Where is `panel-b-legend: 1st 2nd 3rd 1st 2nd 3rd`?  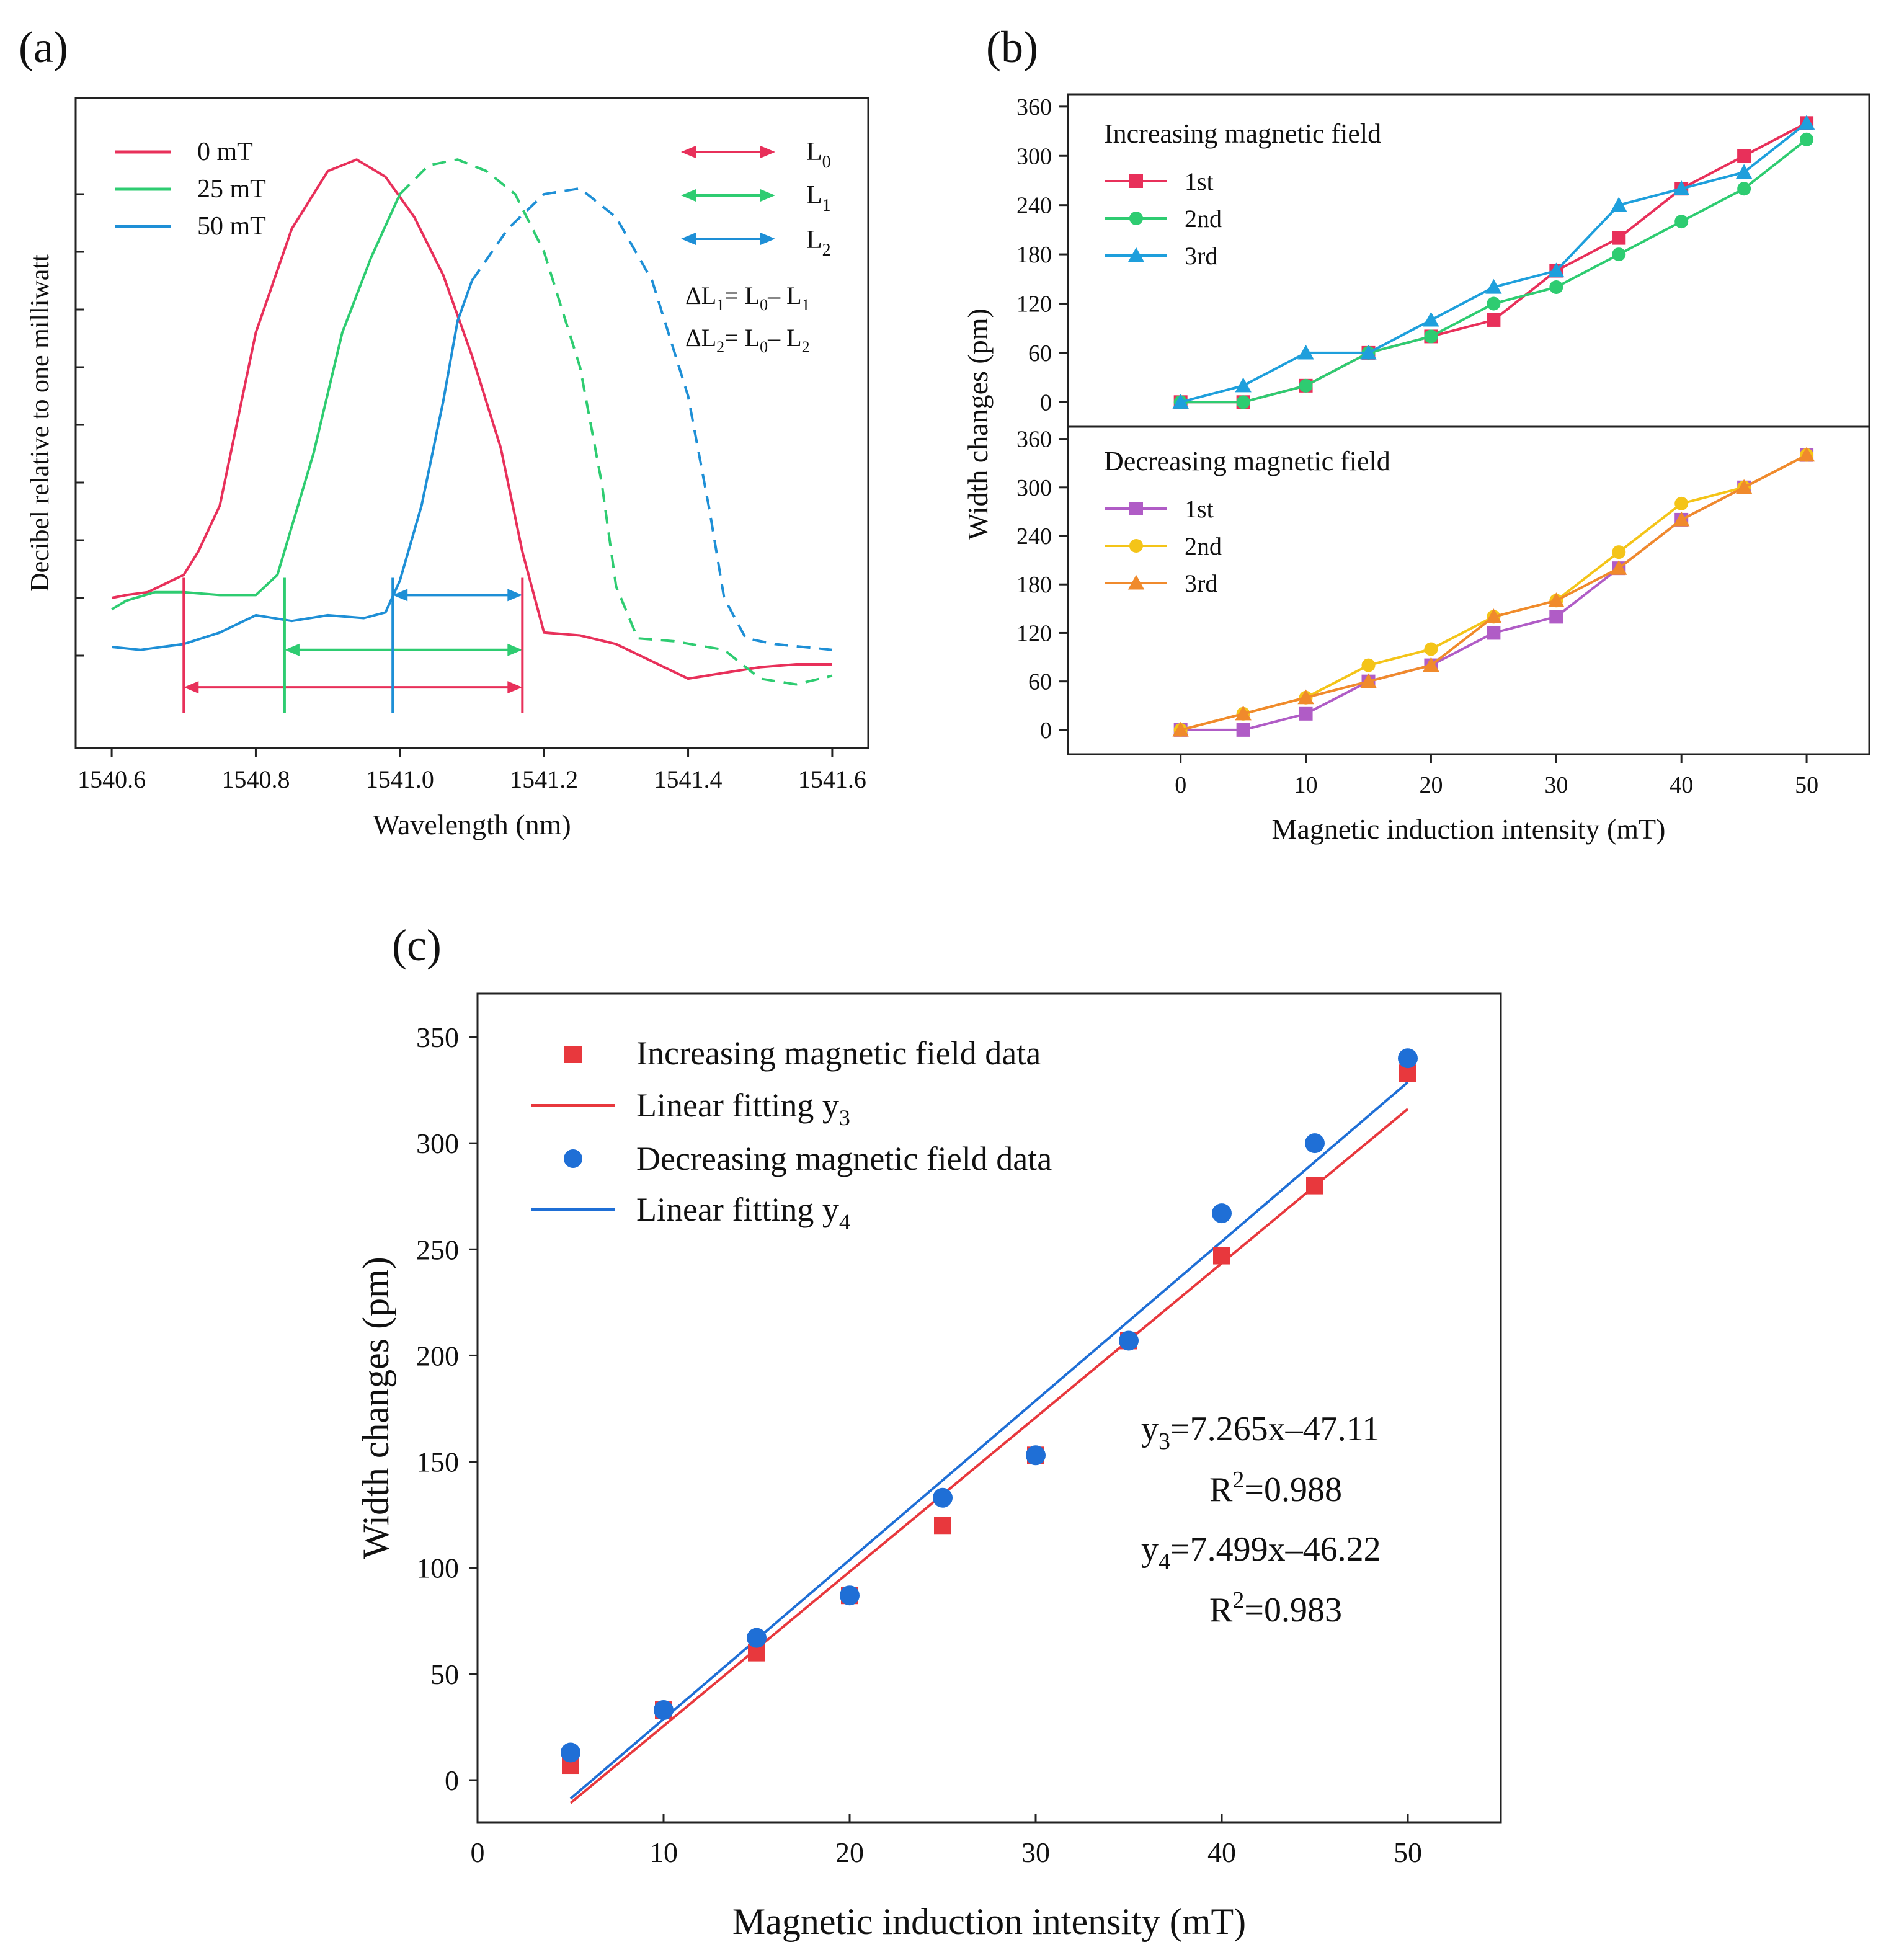 panel-b-legend: 1st 2nd 3rd 1st 2nd 3rd is located at coordinates (1163, 382).